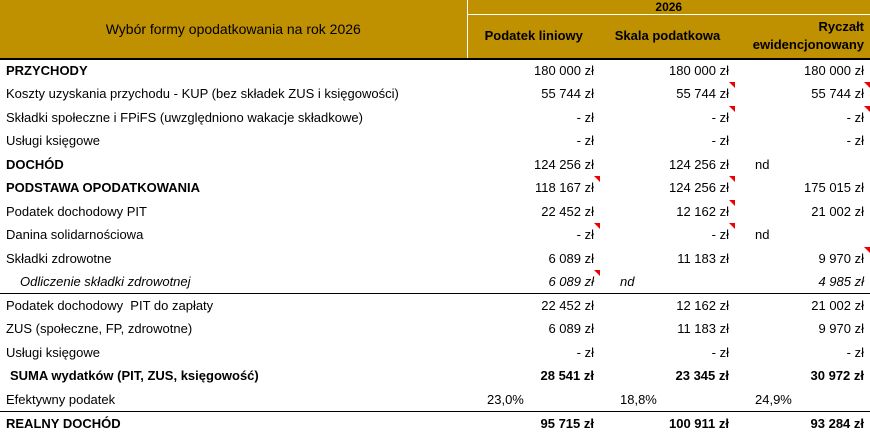 The width and height of the screenshot is (870, 435). I want to click on row-label: SUMA wydatków (PIT, ZUS, księgowość), so click(134, 376).